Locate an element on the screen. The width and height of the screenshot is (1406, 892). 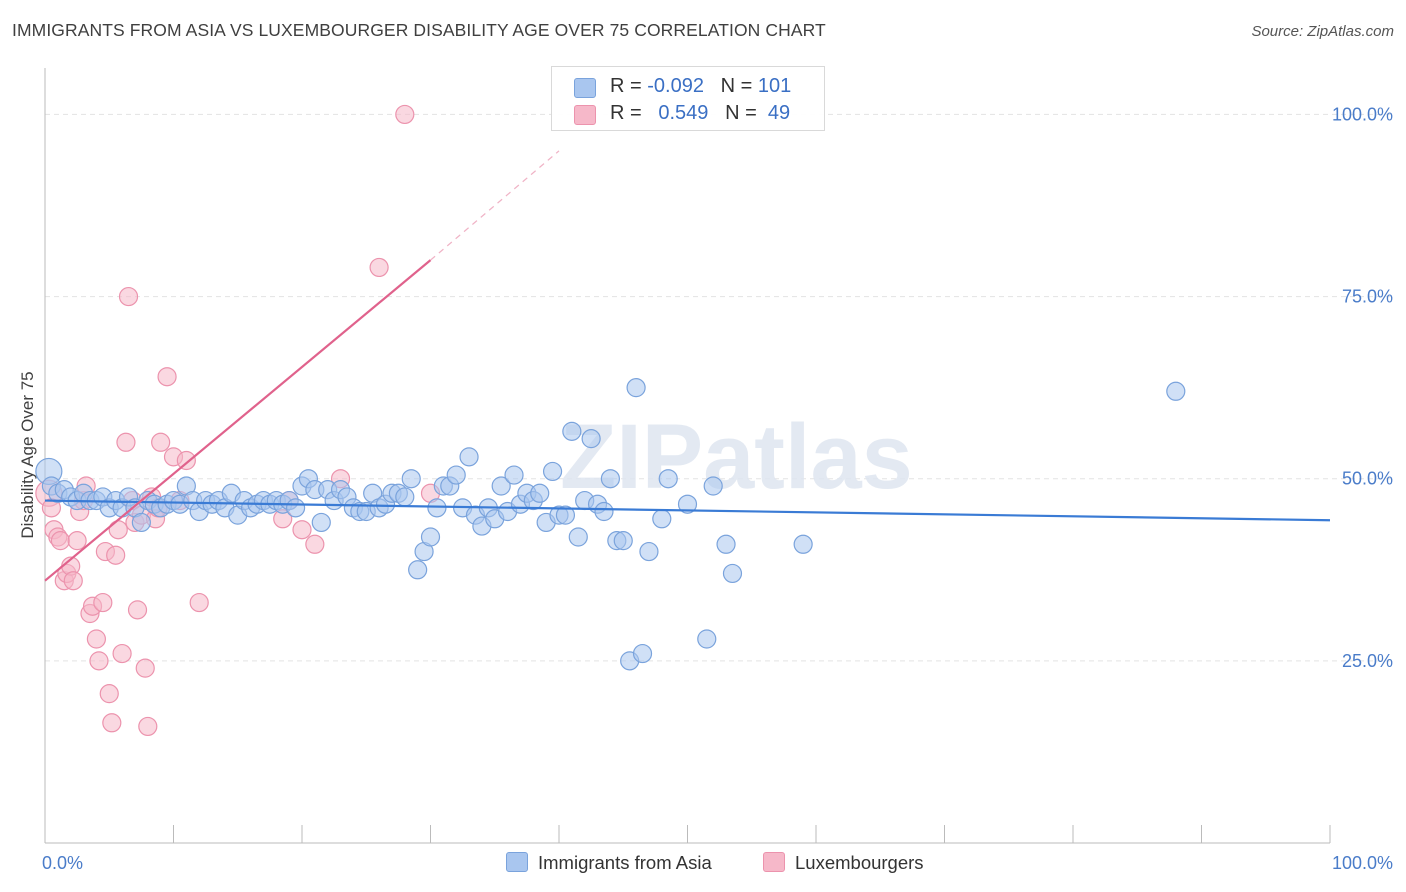
source-label: Source: ZipAtlas.com is located at coordinates (1322, 31).